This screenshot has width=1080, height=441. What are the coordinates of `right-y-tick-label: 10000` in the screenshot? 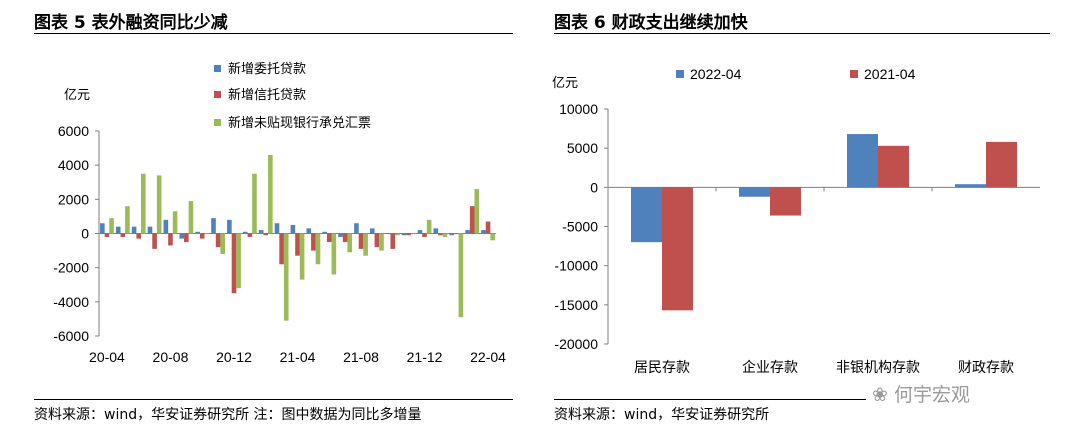 It's located at (578, 109).